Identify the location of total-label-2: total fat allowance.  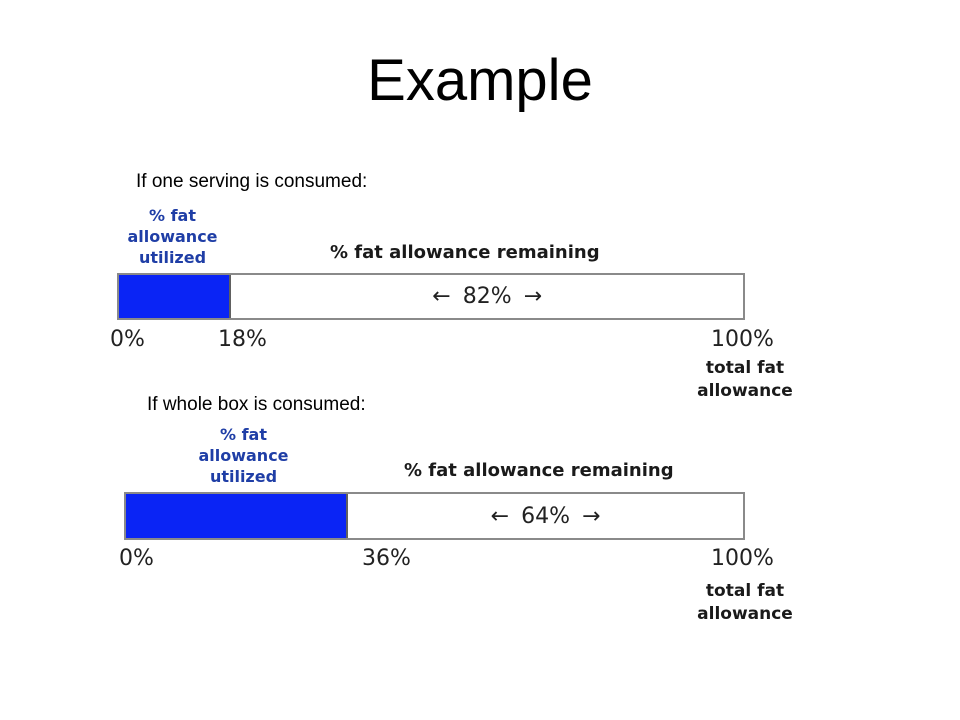
(745, 603).